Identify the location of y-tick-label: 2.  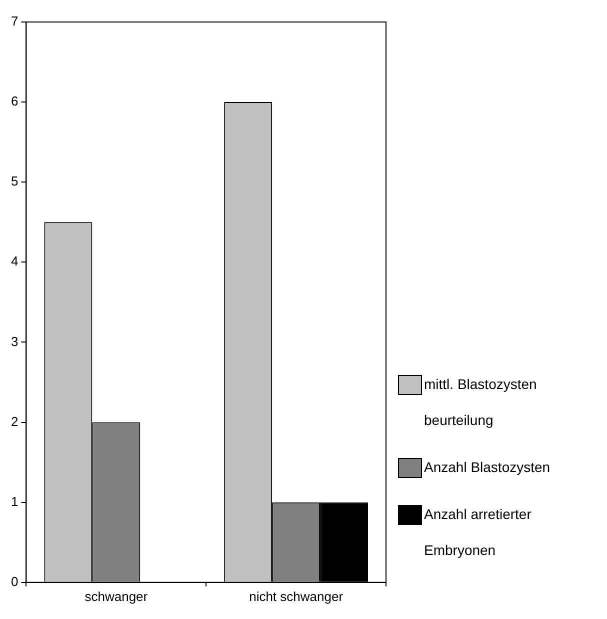
(14, 421).